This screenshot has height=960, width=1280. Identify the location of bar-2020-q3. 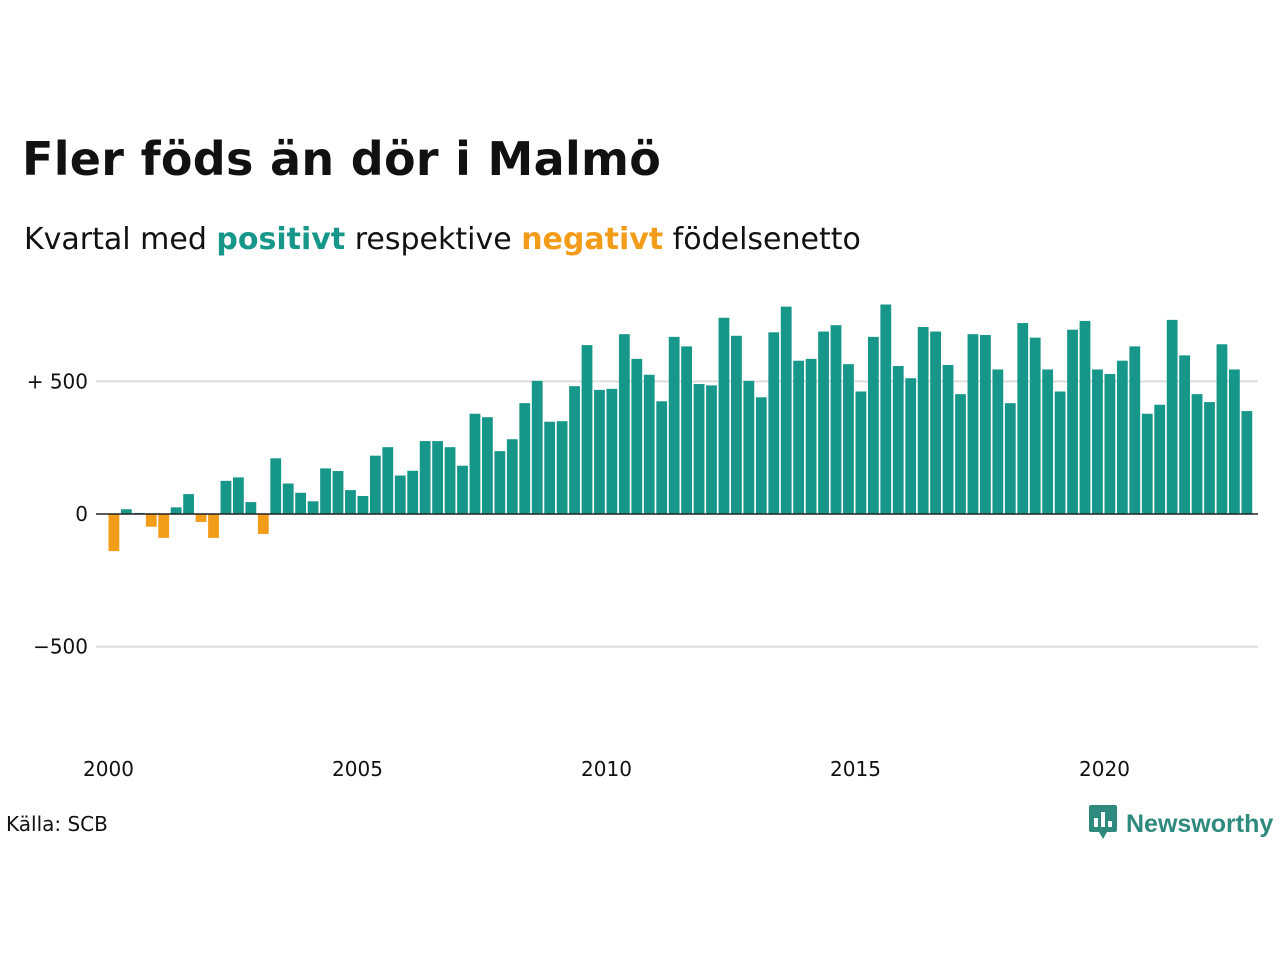
(1135, 430).